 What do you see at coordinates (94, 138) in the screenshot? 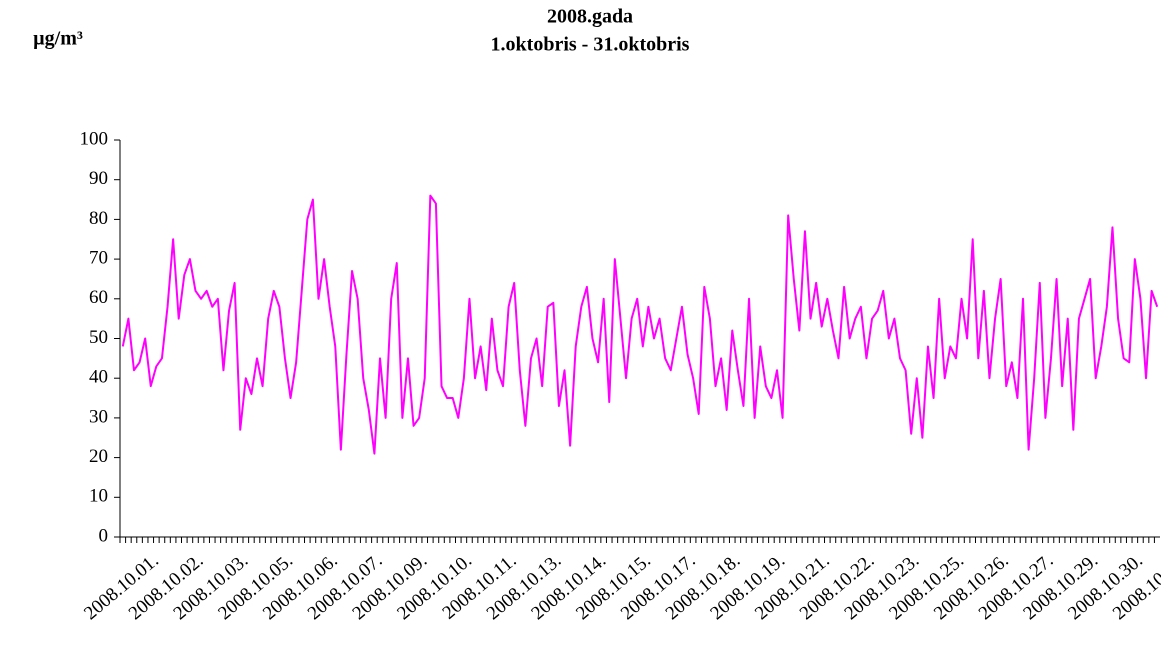
I see `y-tick-label: 100` at bounding box center [94, 138].